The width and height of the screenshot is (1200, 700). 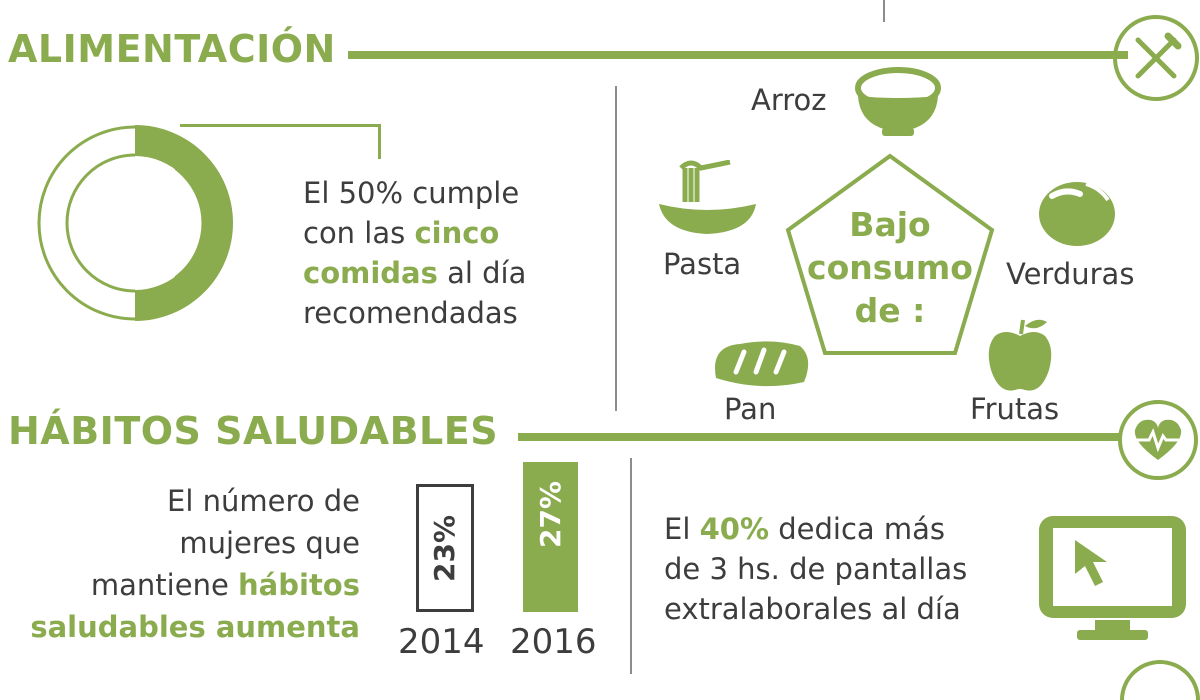 What do you see at coordinates (135, 223) in the screenshot?
I see `donut-chart` at bounding box center [135, 223].